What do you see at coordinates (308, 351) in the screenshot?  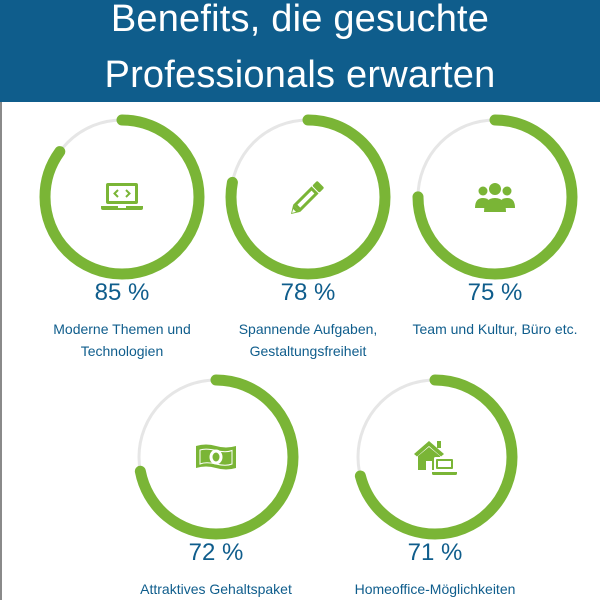 I see `benefit-label-line-2: Gestaltungsfreiheit` at bounding box center [308, 351].